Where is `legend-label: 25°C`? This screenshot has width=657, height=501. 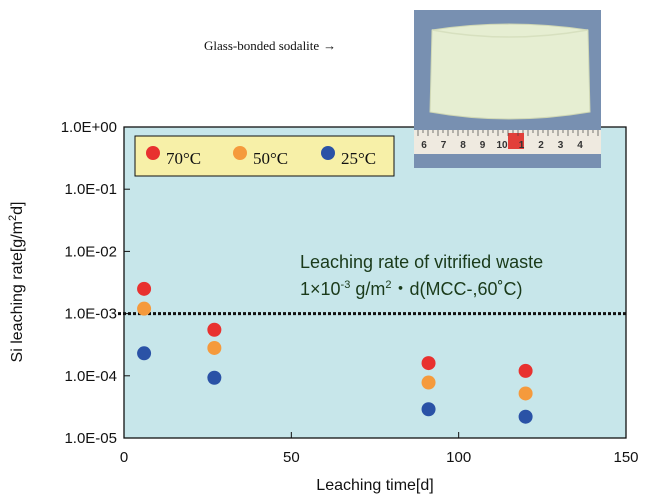
legend-label: 25°C is located at coordinates (358, 158).